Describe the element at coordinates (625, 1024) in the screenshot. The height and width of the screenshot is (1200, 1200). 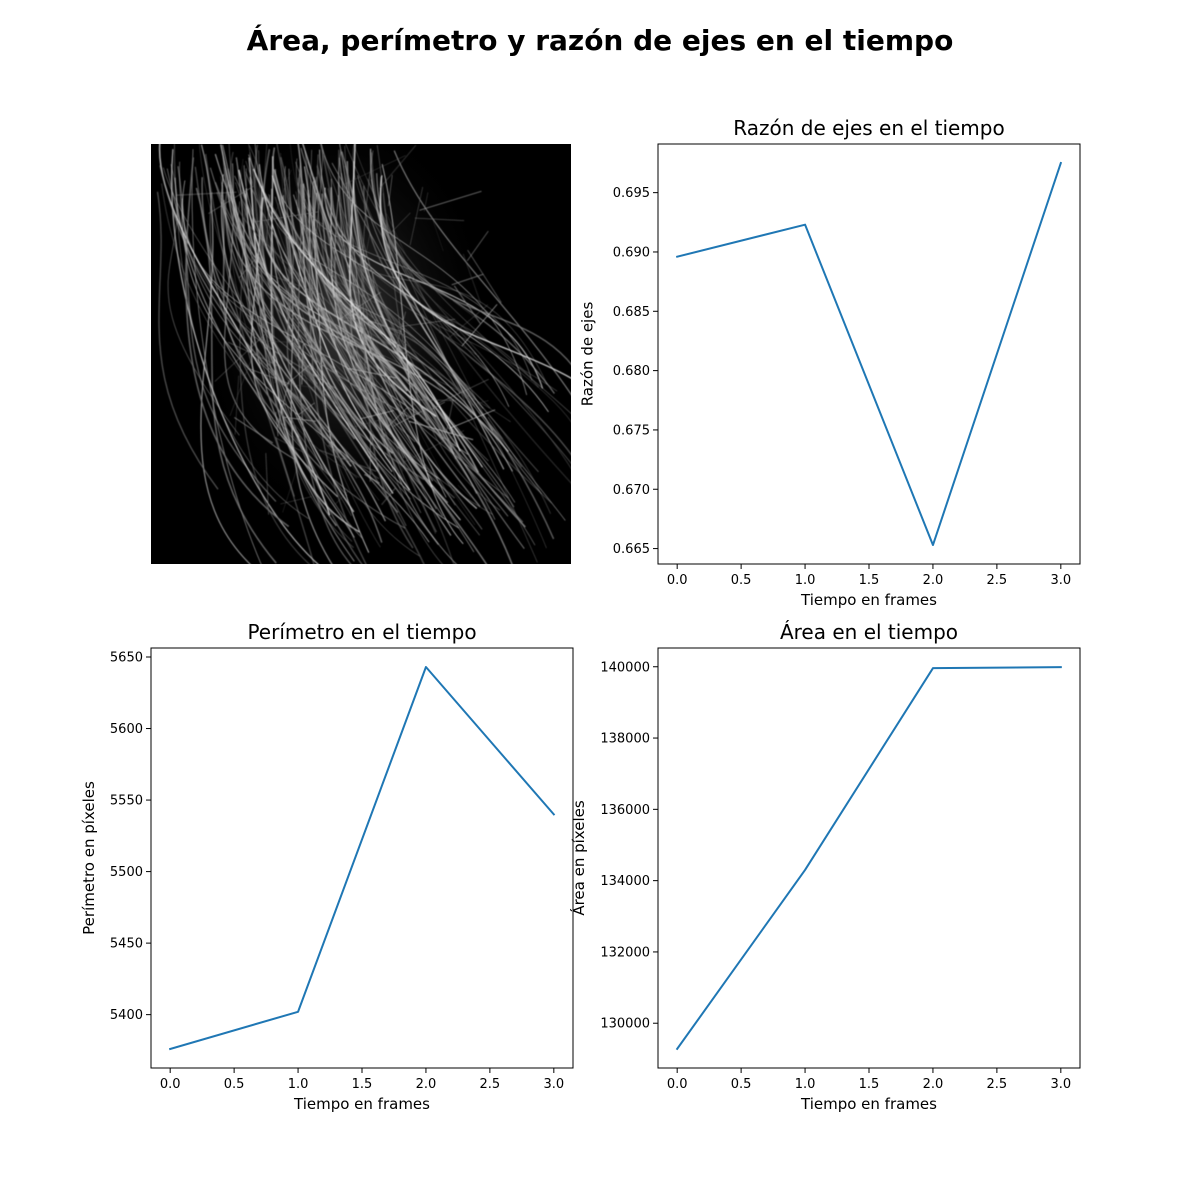
I see `area-y-tick-label: 130000` at that location.